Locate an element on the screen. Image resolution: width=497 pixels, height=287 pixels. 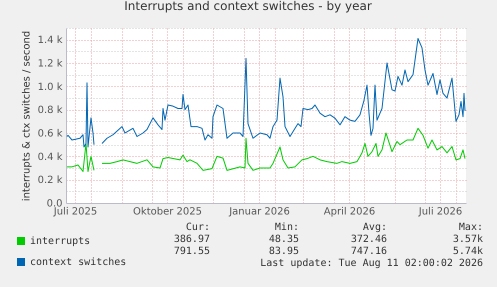
y-tick-label: 1.0 k is located at coordinates (50, 87).